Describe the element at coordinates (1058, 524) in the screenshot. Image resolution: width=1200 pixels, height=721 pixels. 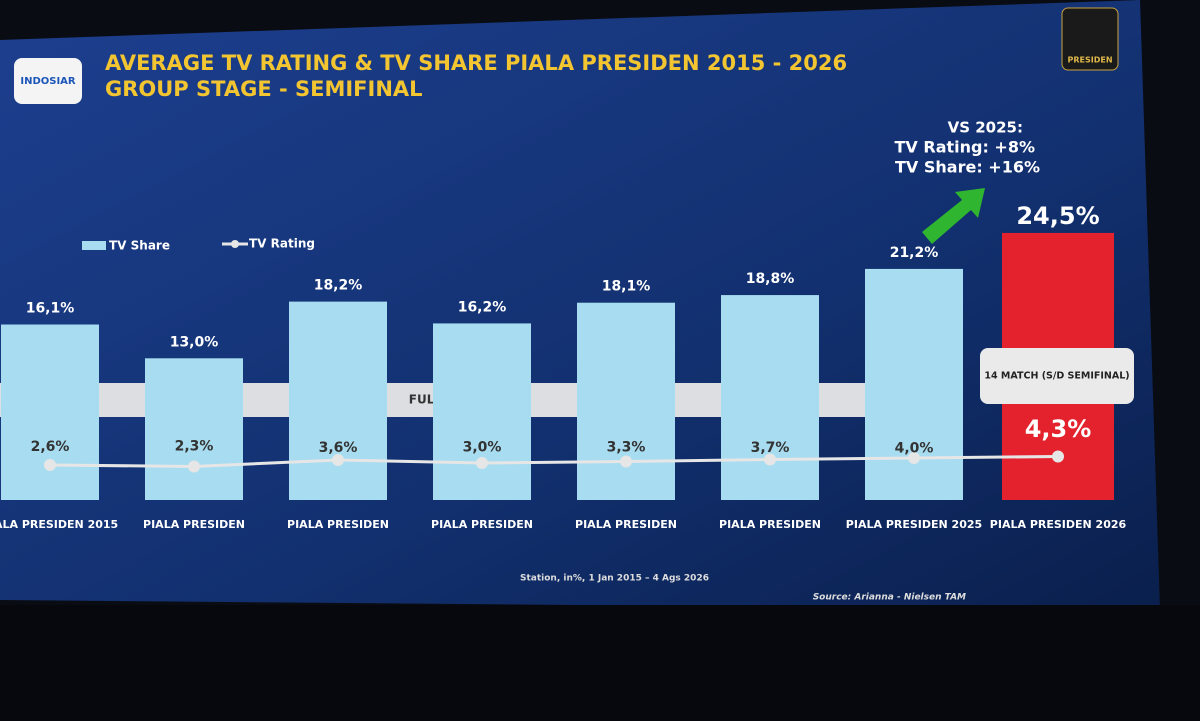
I see `x-tick-label: PIALA PRESIDEN 2026` at that location.